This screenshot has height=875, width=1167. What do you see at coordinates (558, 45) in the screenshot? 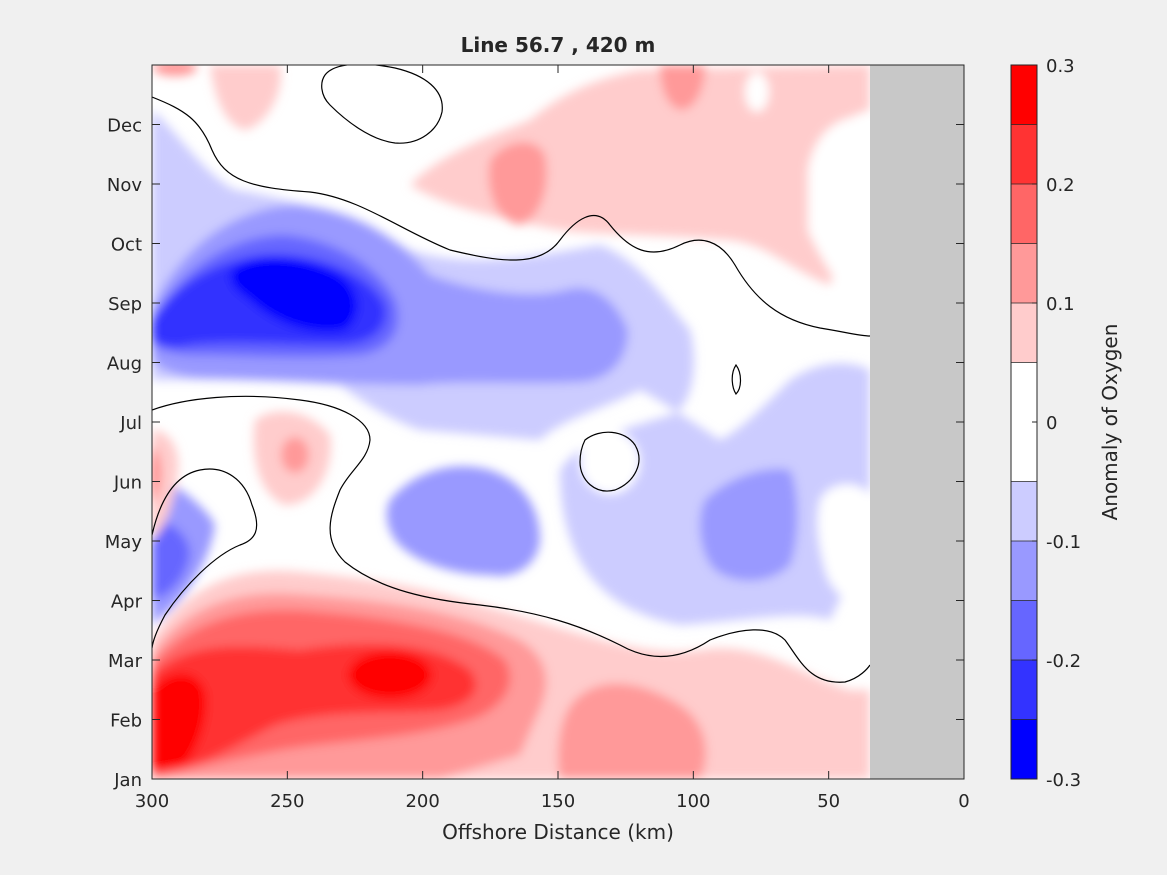
I see `chart-title: Line 56.7 , 420 m` at bounding box center [558, 45].